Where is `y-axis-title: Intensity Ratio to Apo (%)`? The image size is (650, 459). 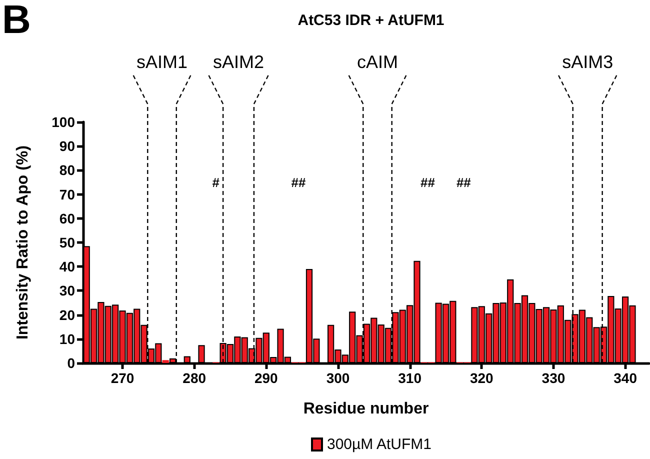 y-axis-title: Intensity Ratio to Apo (%) is located at coordinates (23, 242).